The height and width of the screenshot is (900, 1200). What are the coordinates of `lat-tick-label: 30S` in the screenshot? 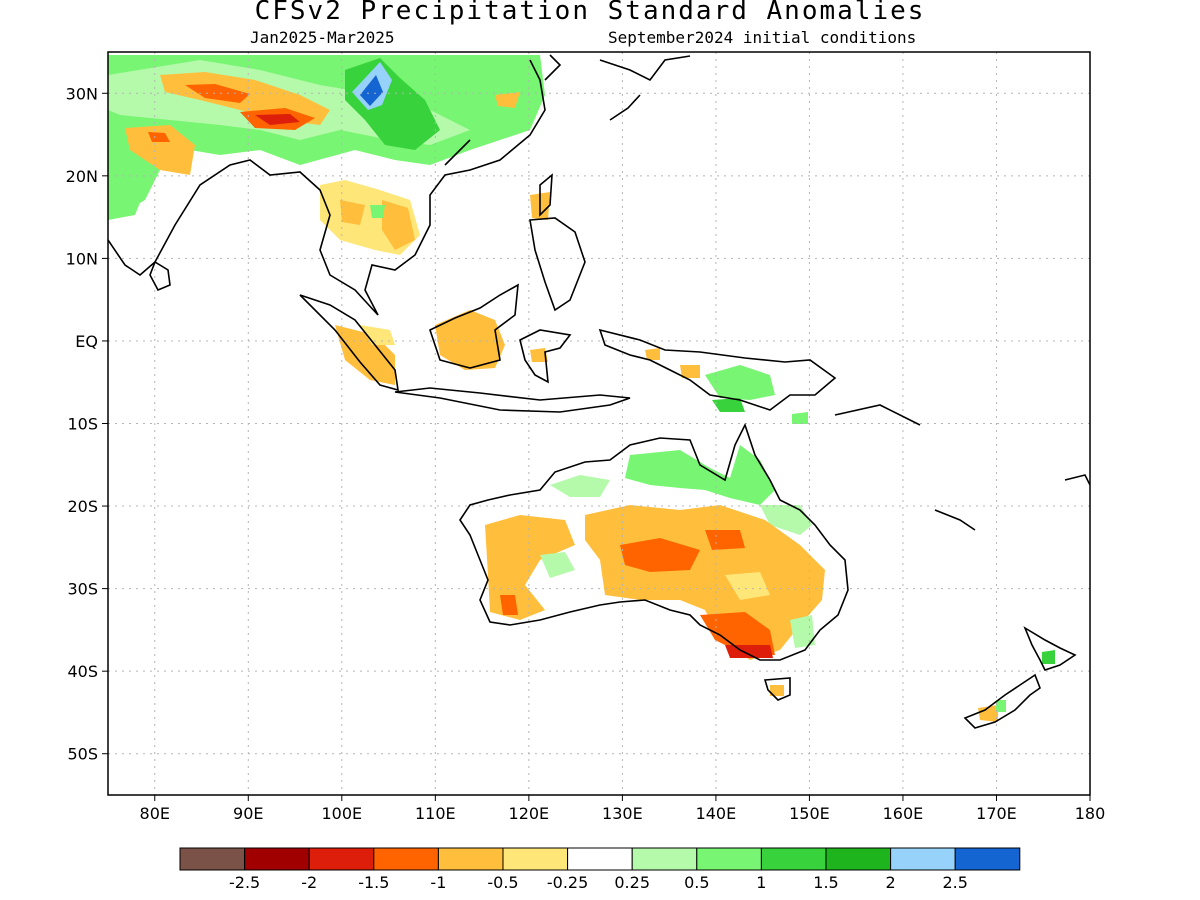 It's located at (82, 589).